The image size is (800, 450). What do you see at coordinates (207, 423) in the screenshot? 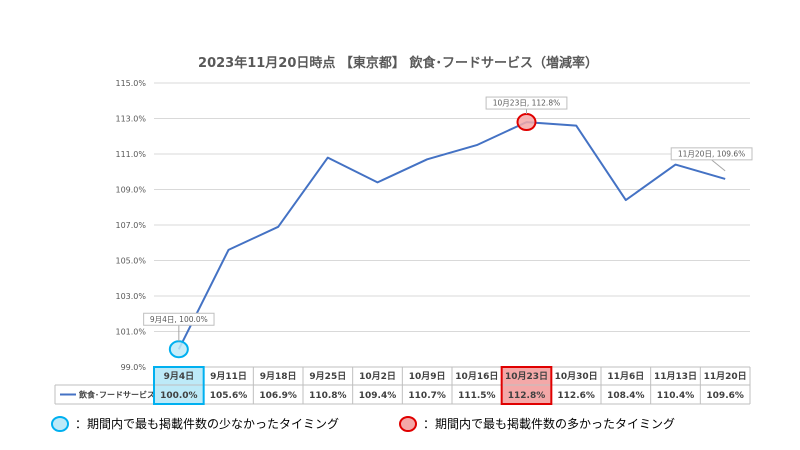
I see `legend-min-label: ：期間内で最も掲載件数の少なかったタイミング` at bounding box center [207, 423].